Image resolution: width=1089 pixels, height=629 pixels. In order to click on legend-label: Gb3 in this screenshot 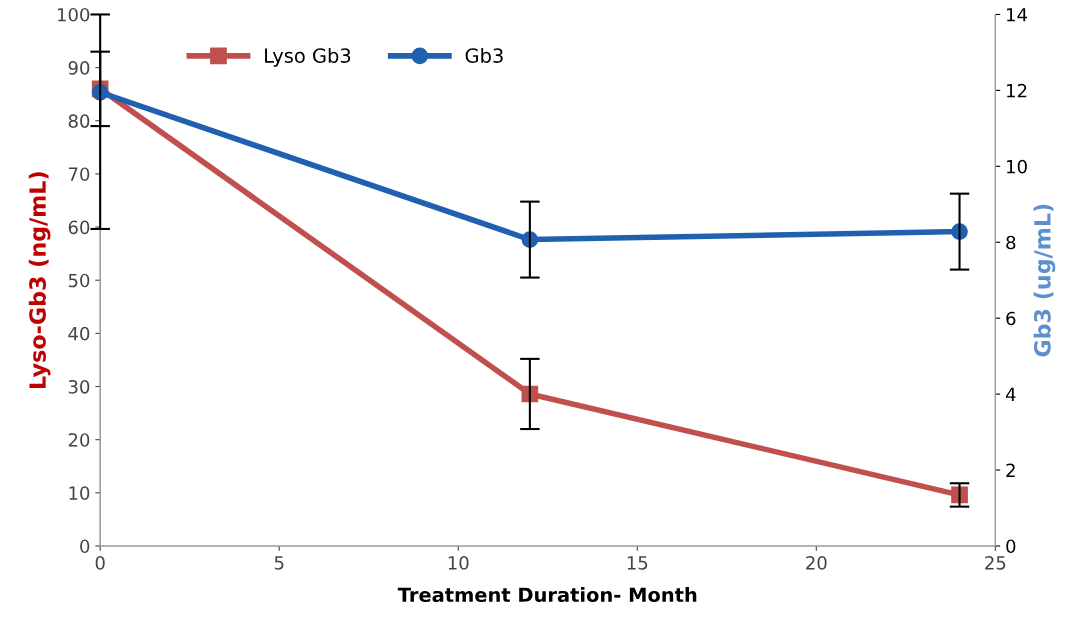, I will do `click(484, 55)`.